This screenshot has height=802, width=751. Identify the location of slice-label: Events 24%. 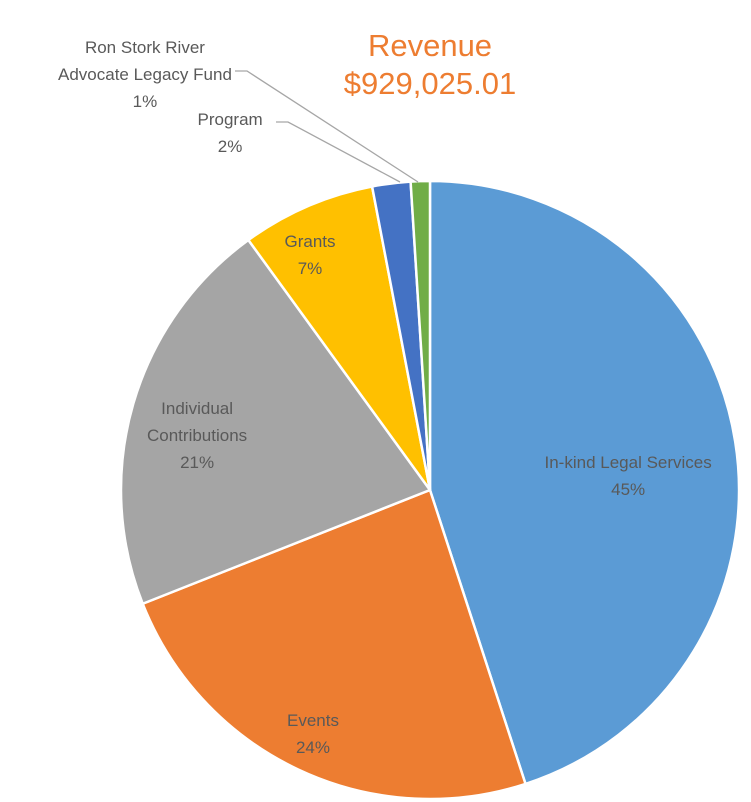
(313, 734).